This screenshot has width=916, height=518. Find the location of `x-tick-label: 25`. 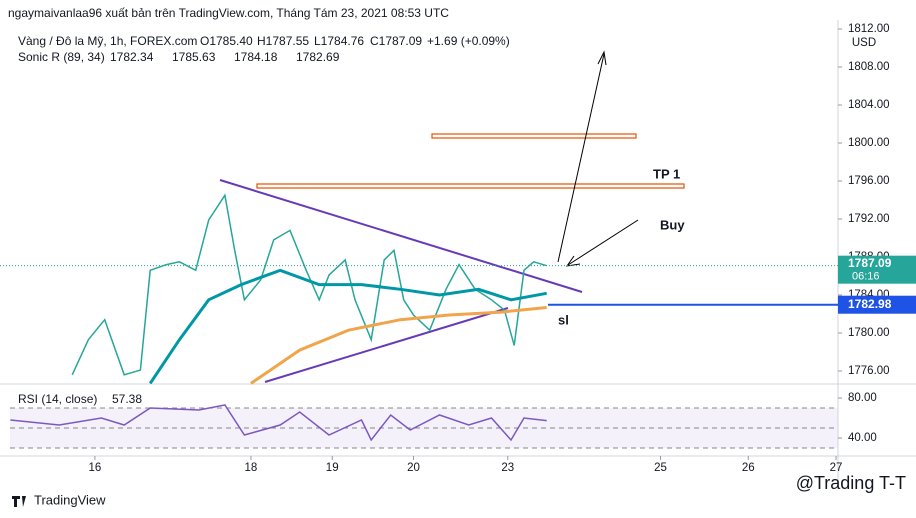

x-tick-label: 25 is located at coordinates (660, 468).